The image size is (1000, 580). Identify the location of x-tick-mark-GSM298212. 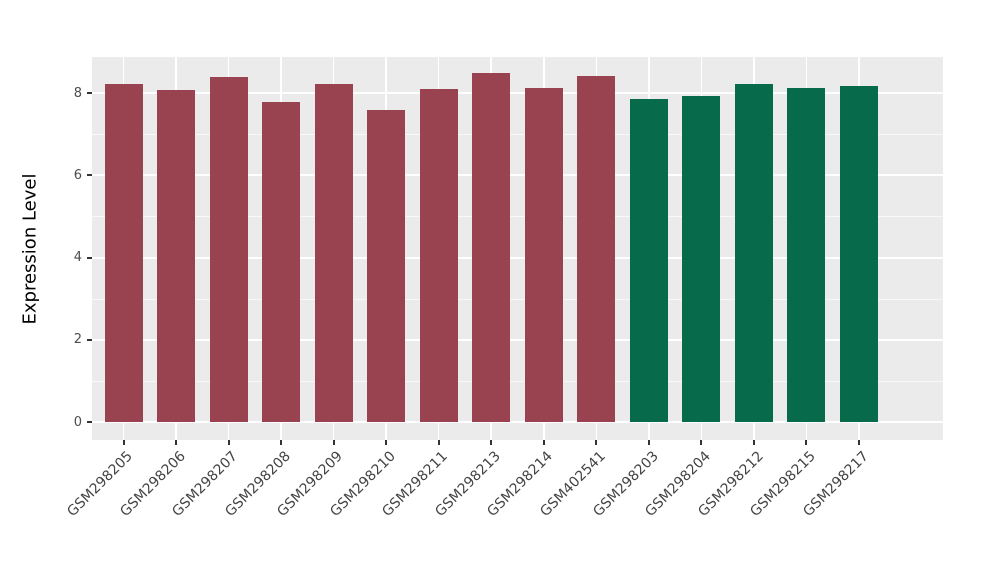
(753, 442).